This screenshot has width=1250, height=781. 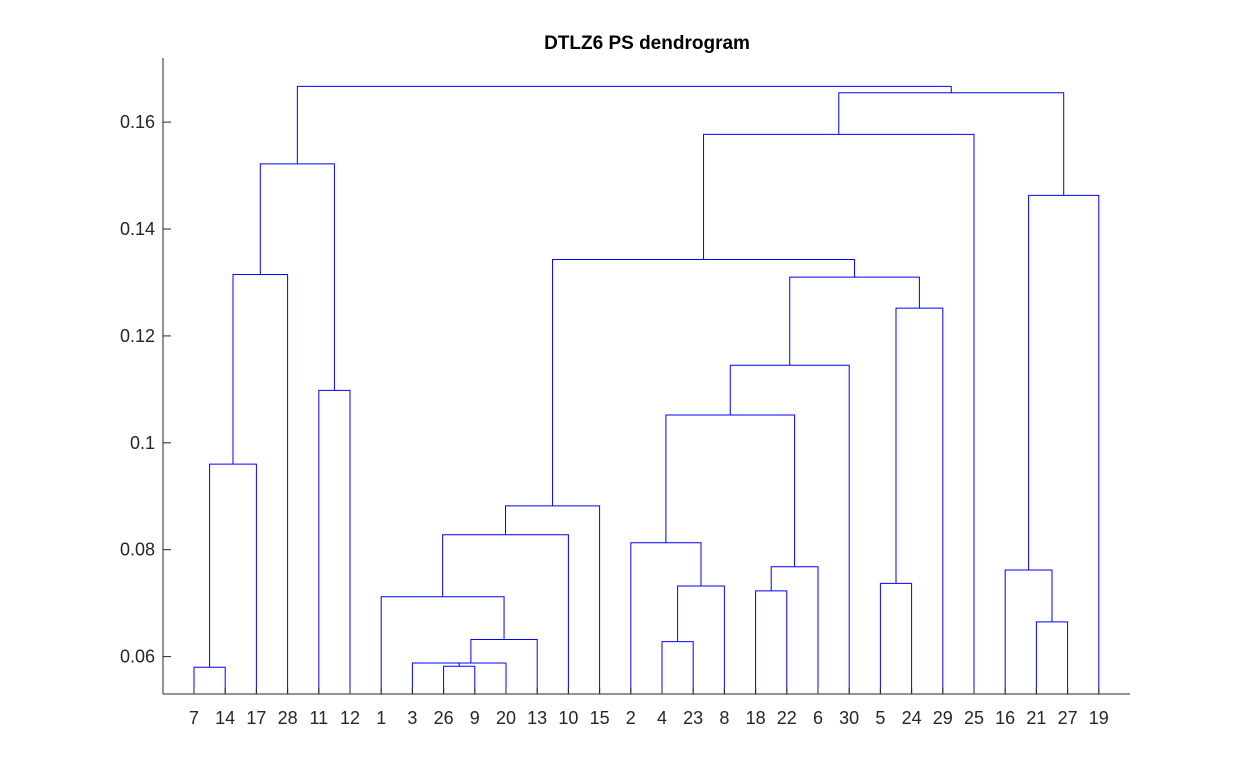 What do you see at coordinates (647, 43) in the screenshot?
I see `chart-title: DTLZ6 PS dendrogram` at bounding box center [647, 43].